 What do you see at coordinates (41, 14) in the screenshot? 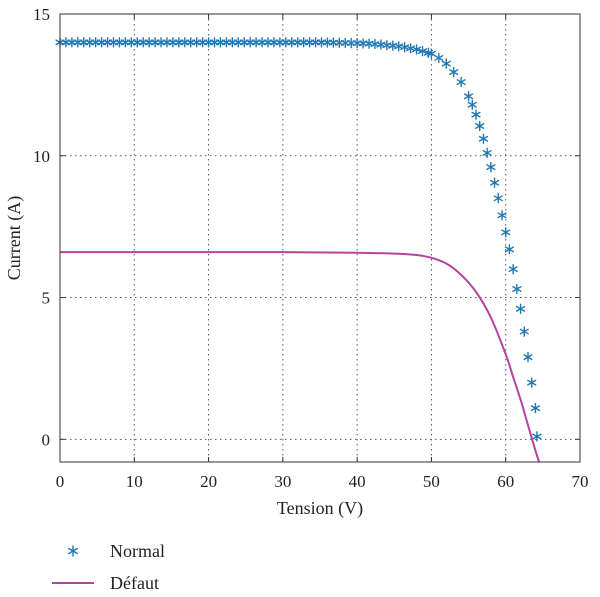
I see `y-tick-label: 15` at bounding box center [41, 14].